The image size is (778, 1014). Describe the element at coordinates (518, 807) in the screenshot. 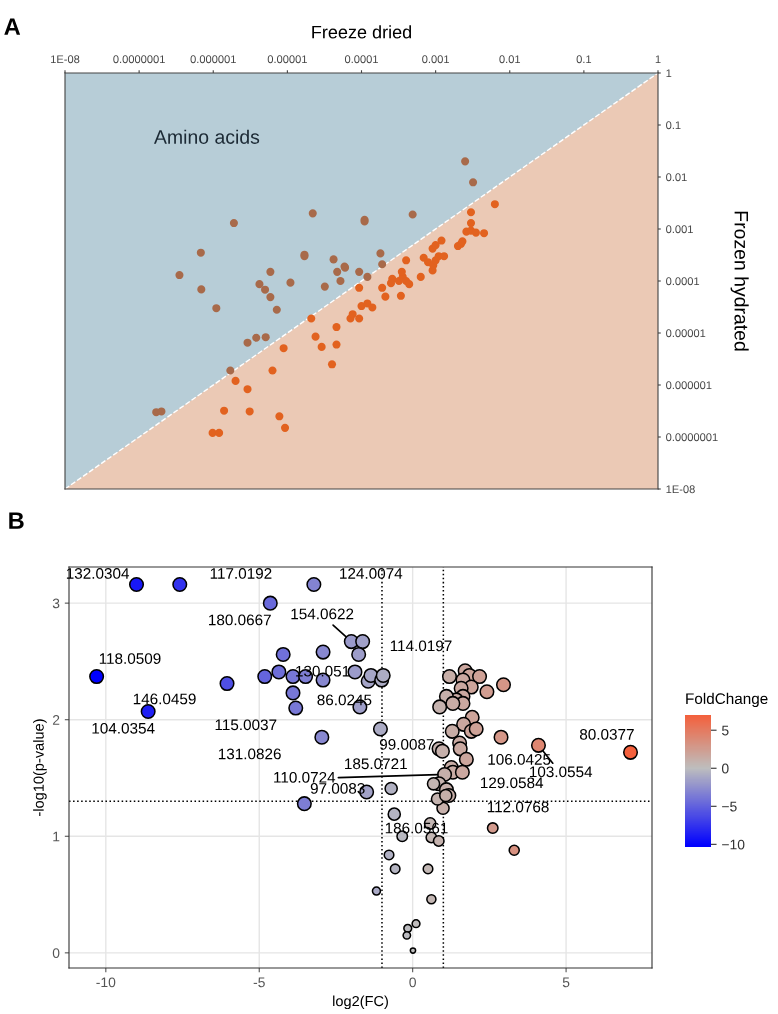

I see `annotation: 112.0768` at that location.